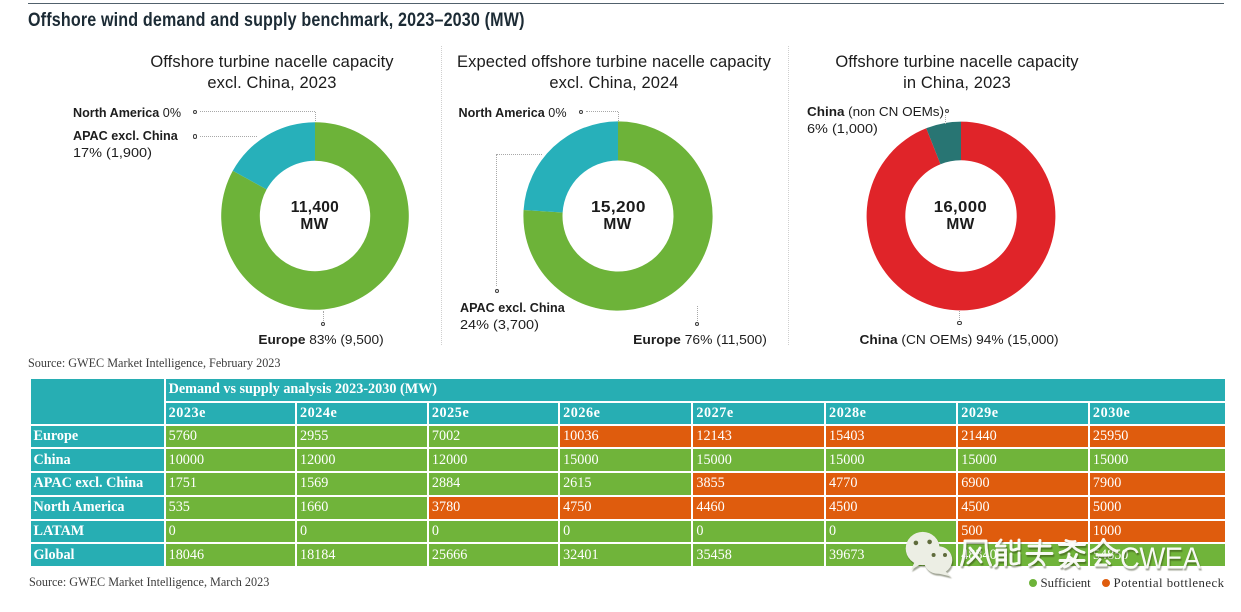 The width and height of the screenshot is (1241, 612). What do you see at coordinates (1161, 559) in the screenshot?
I see `svg-text: CWEA` at bounding box center [1161, 559].